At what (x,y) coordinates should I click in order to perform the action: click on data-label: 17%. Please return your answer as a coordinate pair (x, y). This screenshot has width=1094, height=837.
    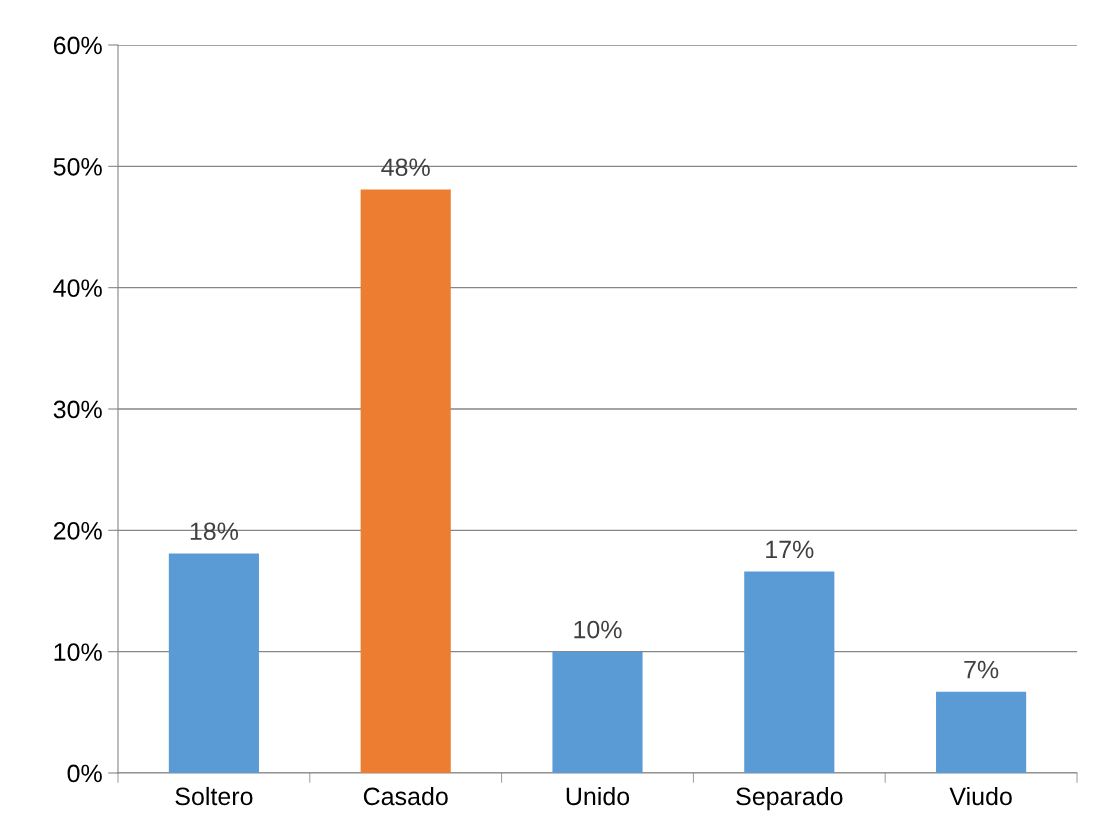
    Looking at the image, I should click on (790, 549).